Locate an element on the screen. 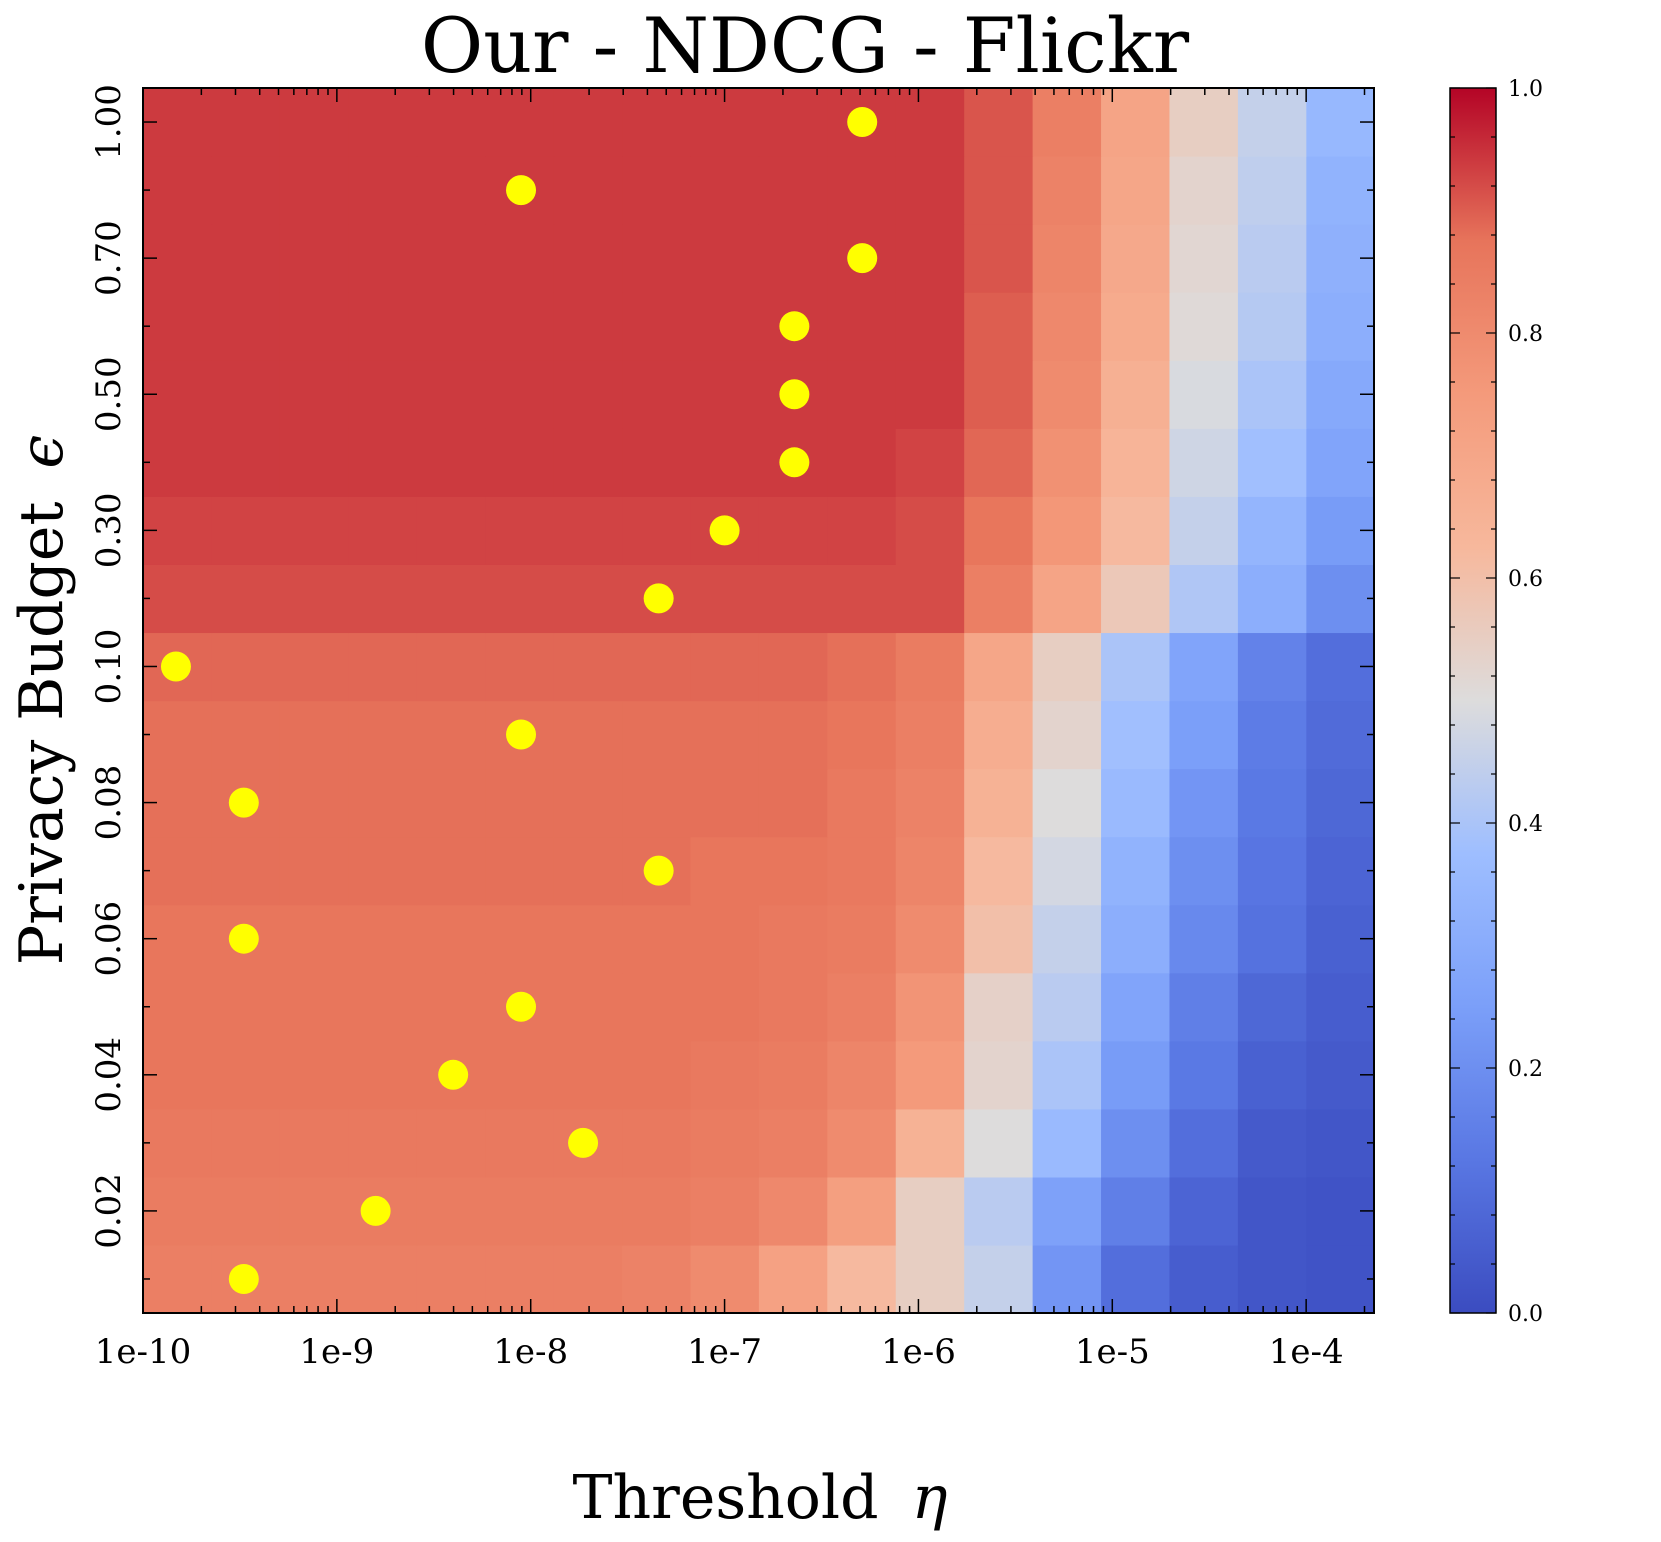 The height and width of the screenshot is (1542, 1661). chart-title: Our - NDCG - Flickr is located at coordinates (805, 45).